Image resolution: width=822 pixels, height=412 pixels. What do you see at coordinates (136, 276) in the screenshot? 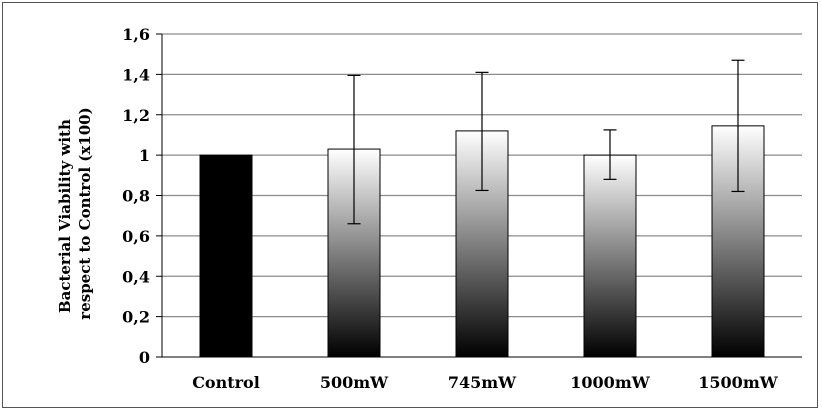
I see `y-tick-label: 0,4` at bounding box center [136, 276].